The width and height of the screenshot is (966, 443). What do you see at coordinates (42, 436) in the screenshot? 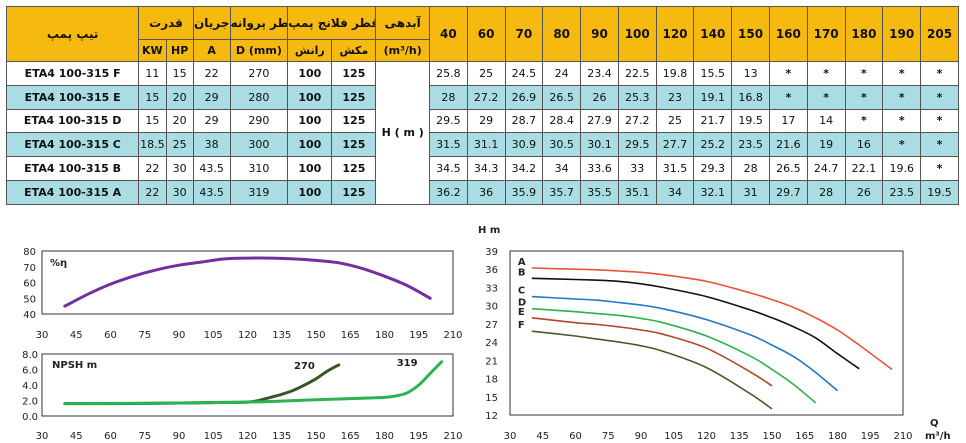
I see `x-tick-label: 30` at bounding box center [42, 436].